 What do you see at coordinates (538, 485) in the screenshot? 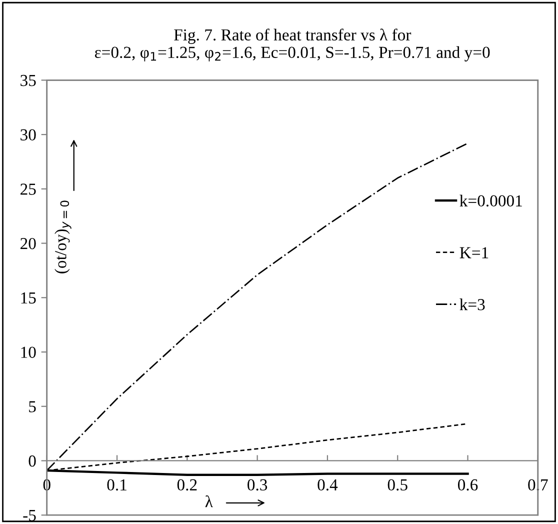
I see `x-tick-label: 0.7` at bounding box center [538, 485].